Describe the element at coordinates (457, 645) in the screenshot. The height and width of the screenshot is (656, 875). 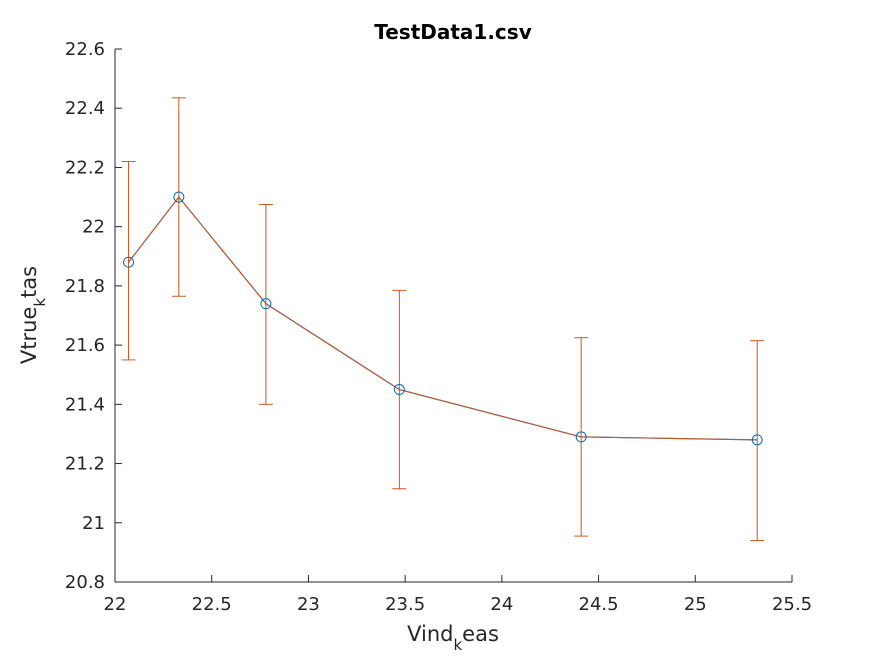
I see `x-axis-label-sub: k` at that location.